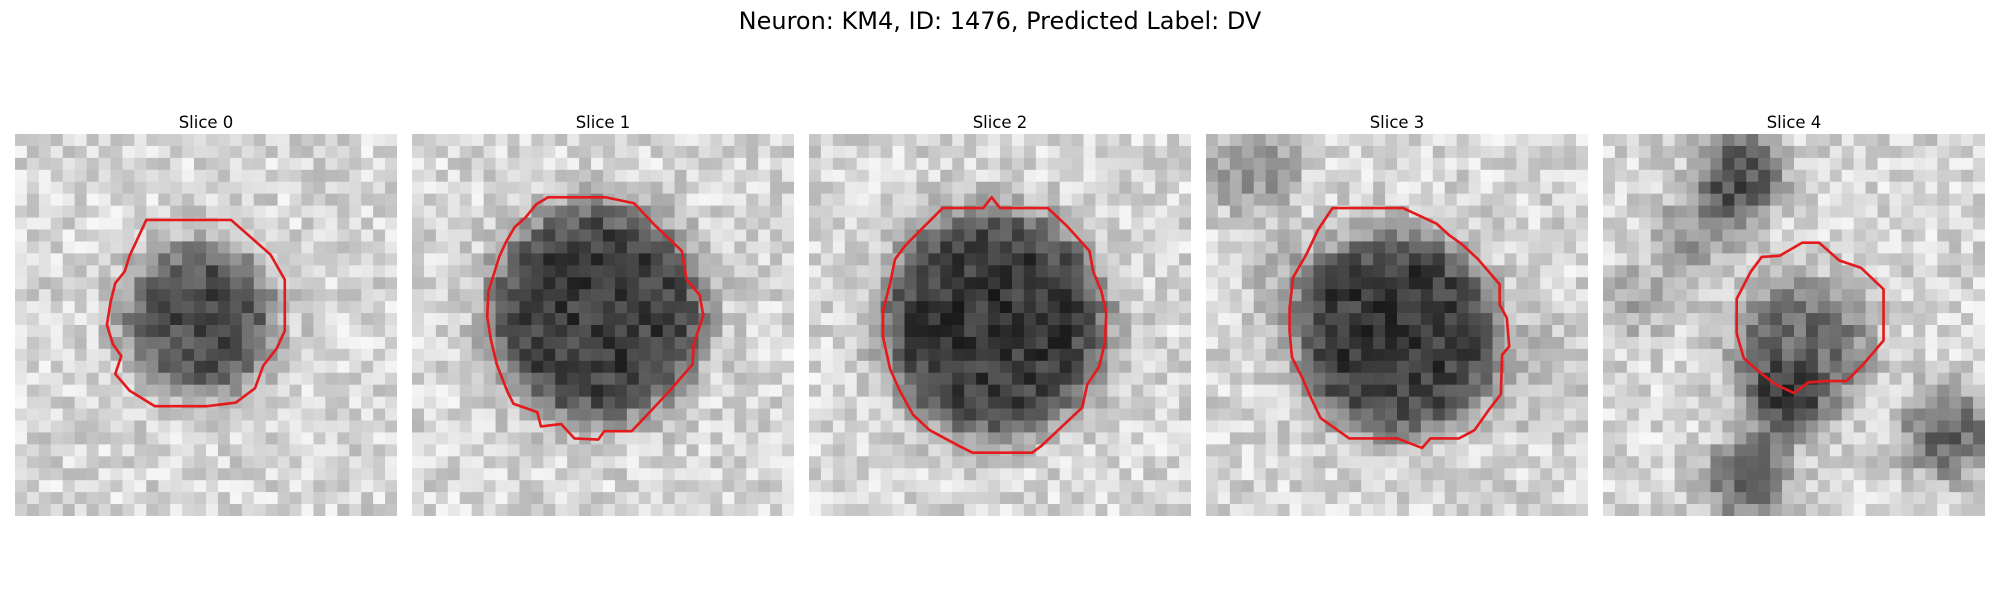  I want to click on panel-title: Slice 1, so click(603, 122).